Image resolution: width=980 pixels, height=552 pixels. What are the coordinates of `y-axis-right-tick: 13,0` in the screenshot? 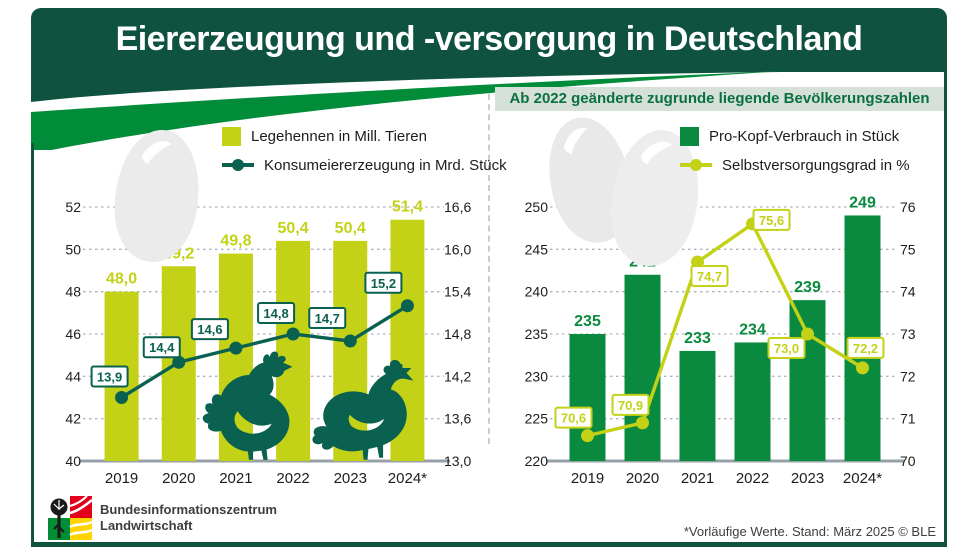 It's located at (457, 461).